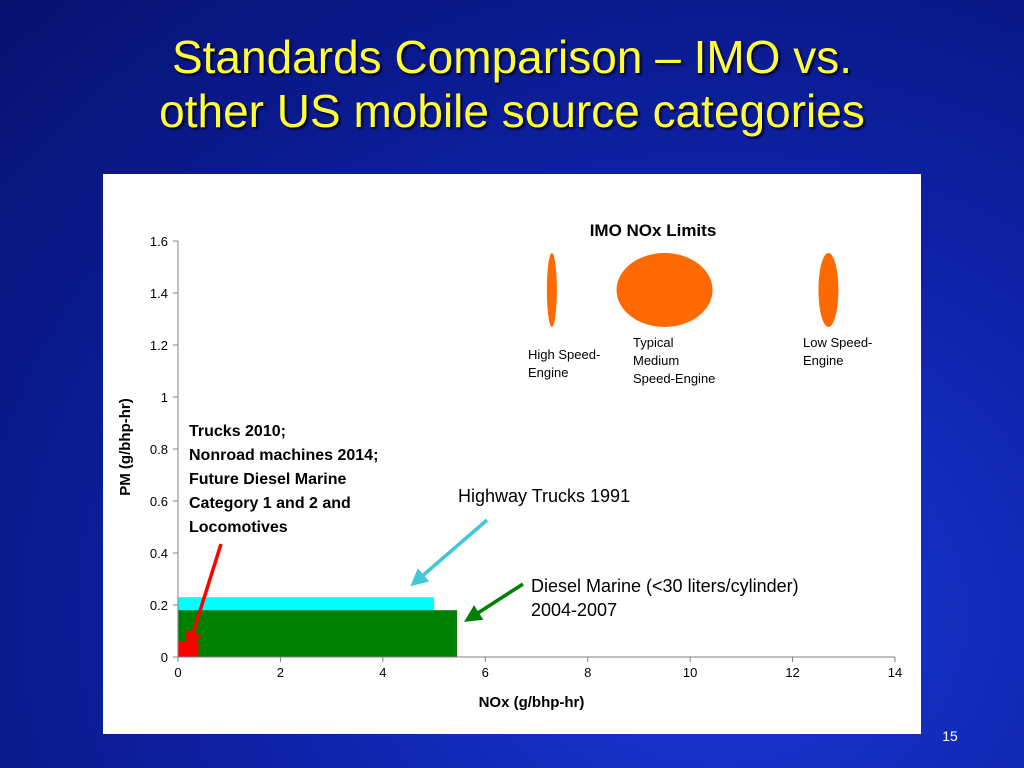  I want to click on y-tick-label: 0.4, so click(159, 553).